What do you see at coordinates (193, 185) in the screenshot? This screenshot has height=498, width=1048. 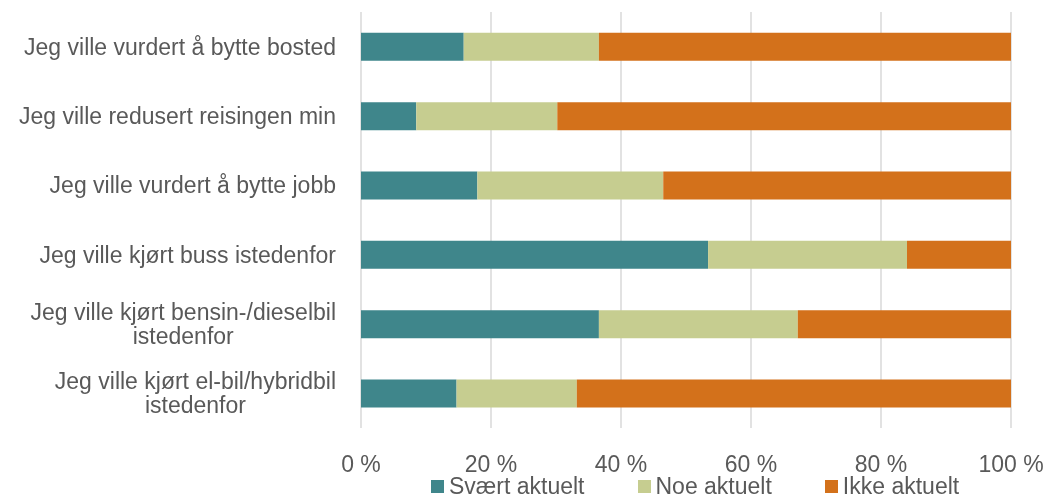 I see `y-tick-label: Jeg ville vurdert å bytte jobb` at bounding box center [193, 185].